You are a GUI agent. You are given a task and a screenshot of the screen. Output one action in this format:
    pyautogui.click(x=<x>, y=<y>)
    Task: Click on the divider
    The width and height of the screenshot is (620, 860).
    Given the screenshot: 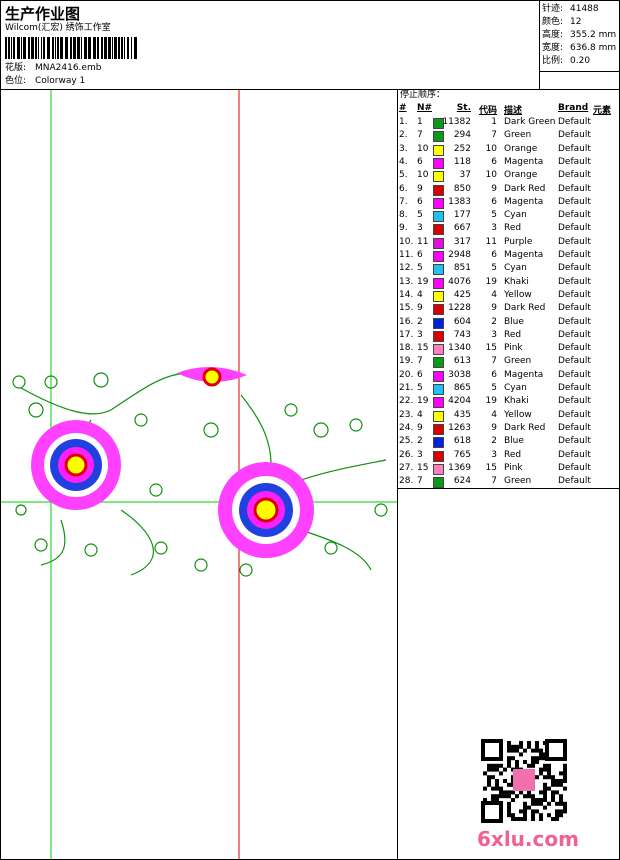 What is the action you would take?
    pyautogui.click(x=310, y=89)
    